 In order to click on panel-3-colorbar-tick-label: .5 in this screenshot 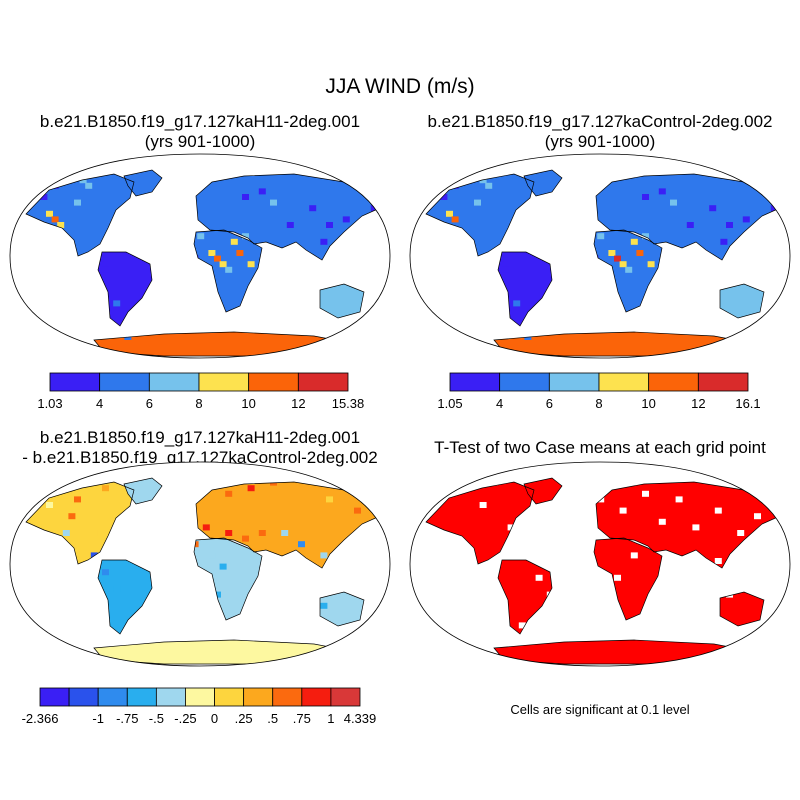, I will do `click(272, 718)`.